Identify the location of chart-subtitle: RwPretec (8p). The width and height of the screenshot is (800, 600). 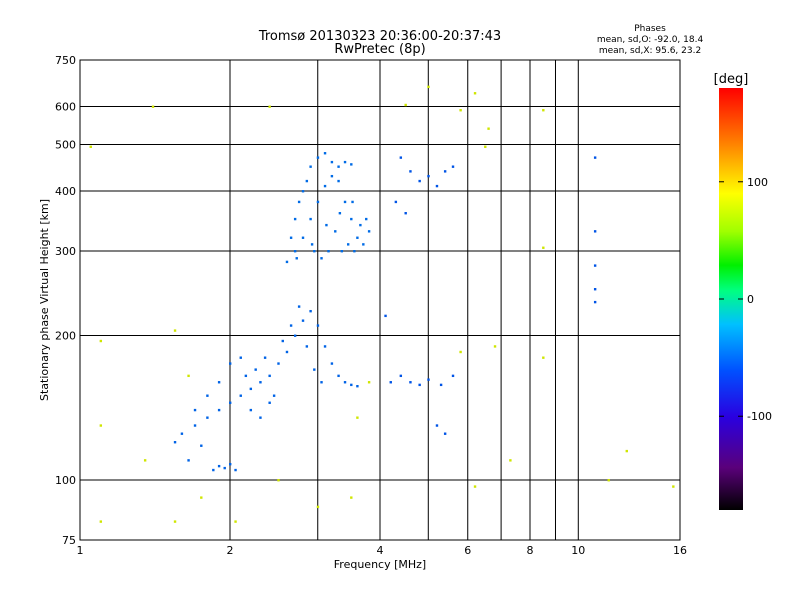
(379, 49).